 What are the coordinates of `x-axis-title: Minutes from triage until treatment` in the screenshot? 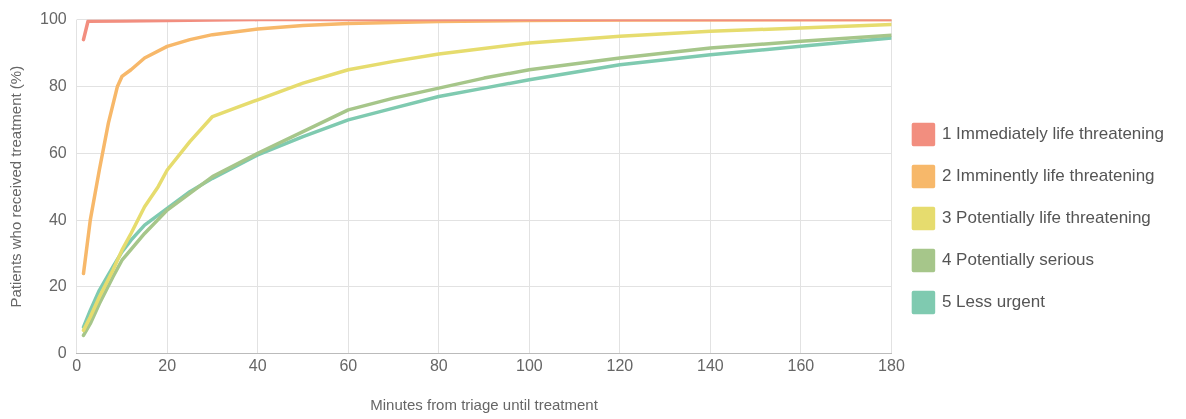 It's located at (484, 405).